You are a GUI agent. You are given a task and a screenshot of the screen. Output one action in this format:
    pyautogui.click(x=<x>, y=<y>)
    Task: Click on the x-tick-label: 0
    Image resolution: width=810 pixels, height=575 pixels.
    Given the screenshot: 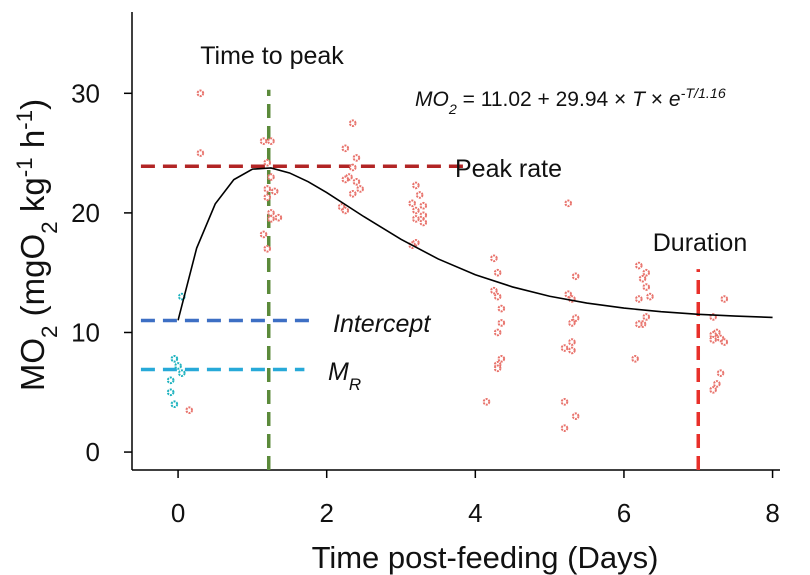 What is the action you would take?
    pyautogui.click(x=178, y=513)
    